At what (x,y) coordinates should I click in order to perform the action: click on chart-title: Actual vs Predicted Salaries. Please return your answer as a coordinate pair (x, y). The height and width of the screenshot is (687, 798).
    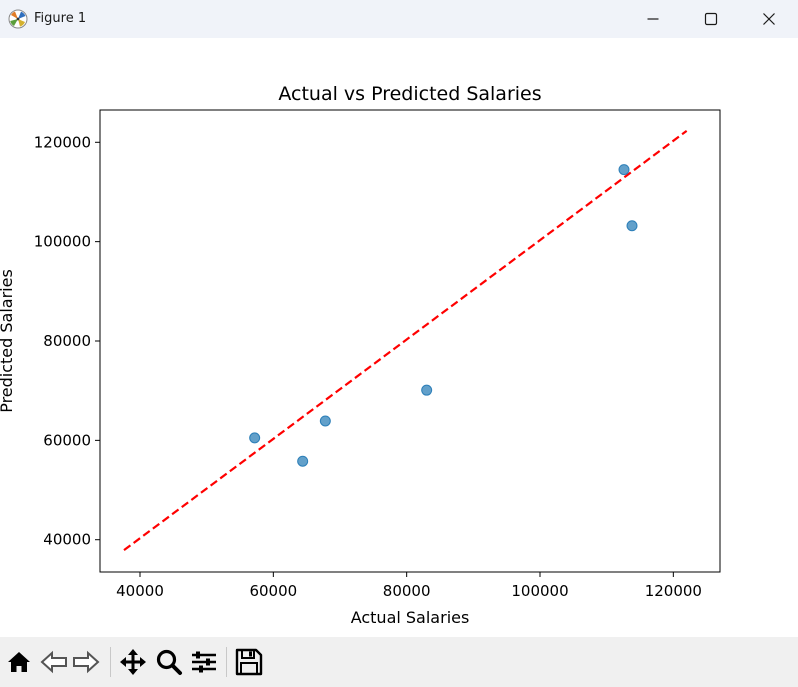
    Looking at the image, I should click on (409, 94).